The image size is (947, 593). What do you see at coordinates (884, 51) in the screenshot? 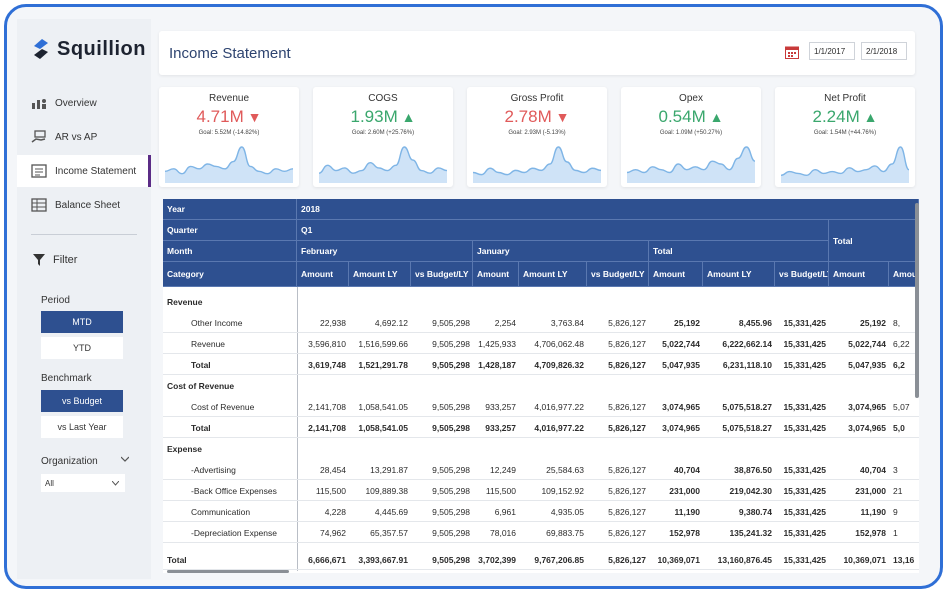
I see `date-to-input: 2/1/2018` at bounding box center [884, 51].